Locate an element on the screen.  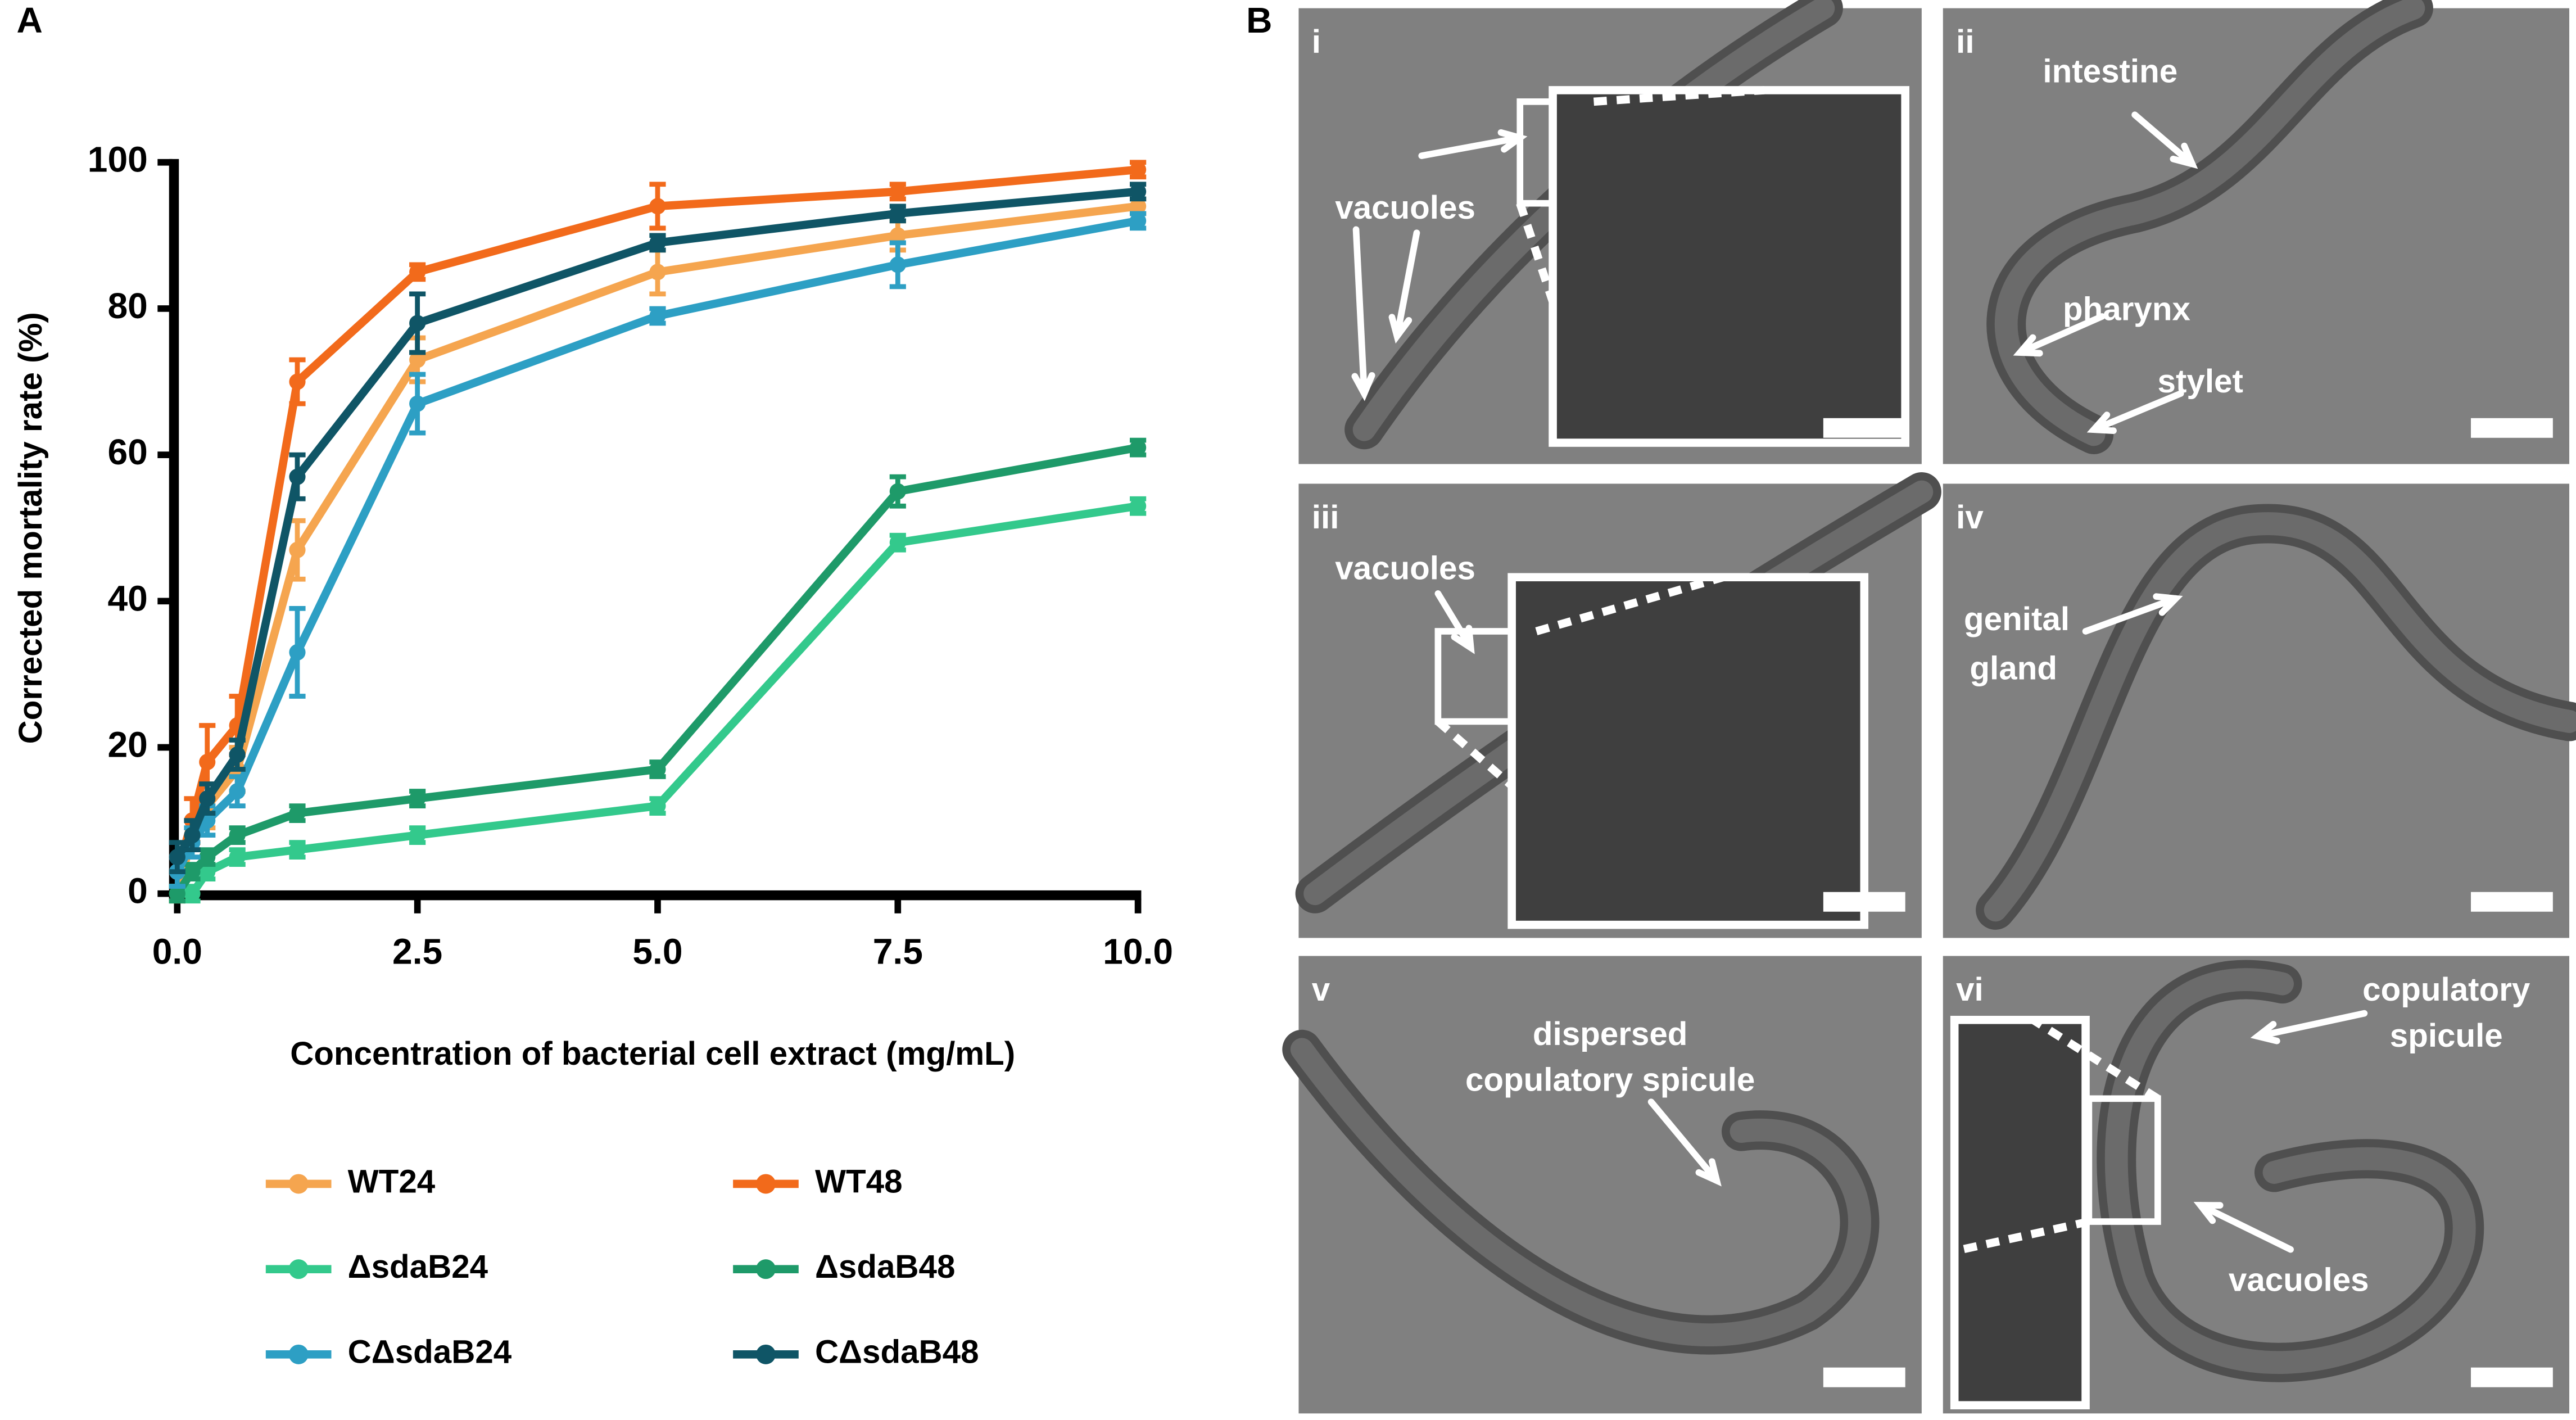
y-tick-label: 0 is located at coordinates (138, 891).